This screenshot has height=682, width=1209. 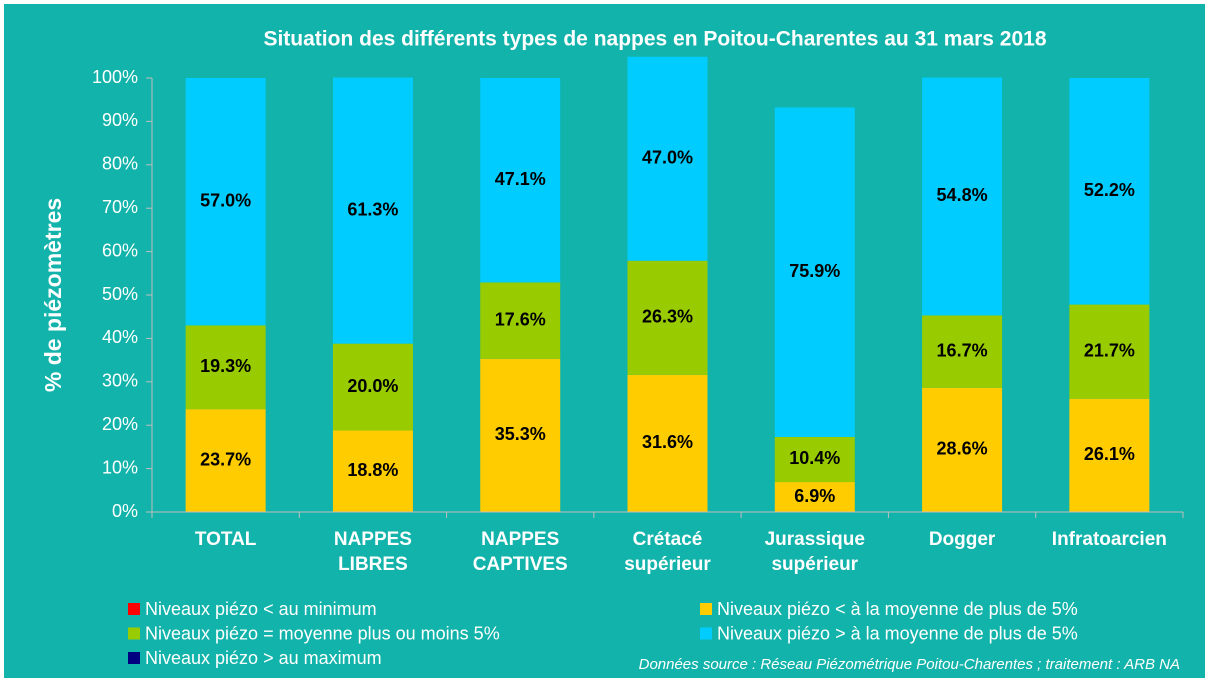 What do you see at coordinates (263, 658) in the screenshot?
I see `legend-label: Niveaux piézo > au maximum` at bounding box center [263, 658].